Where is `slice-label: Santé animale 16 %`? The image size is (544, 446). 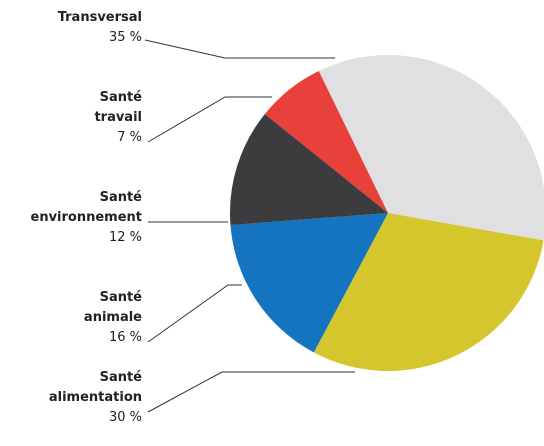 slice-label: Santé animale 16 % is located at coordinates (113, 318).